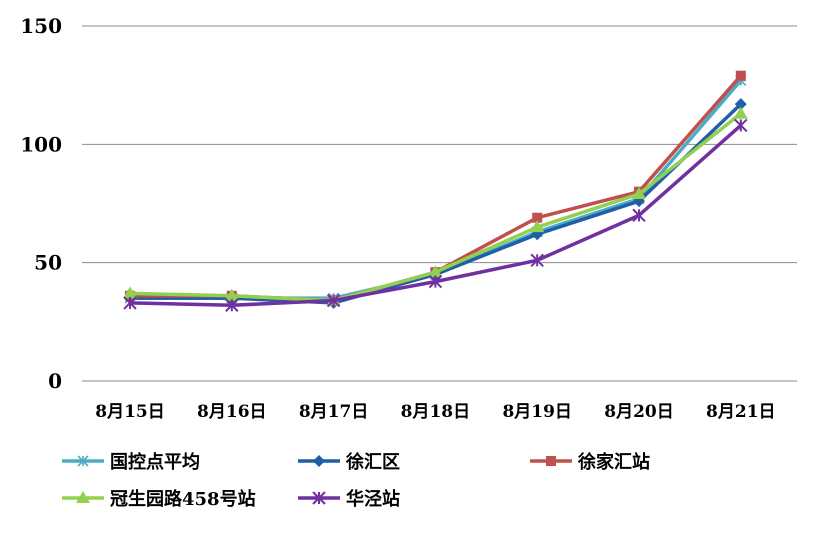  What do you see at coordinates (41, 144) in the screenshot?
I see `y-tick-label: 100` at bounding box center [41, 144].